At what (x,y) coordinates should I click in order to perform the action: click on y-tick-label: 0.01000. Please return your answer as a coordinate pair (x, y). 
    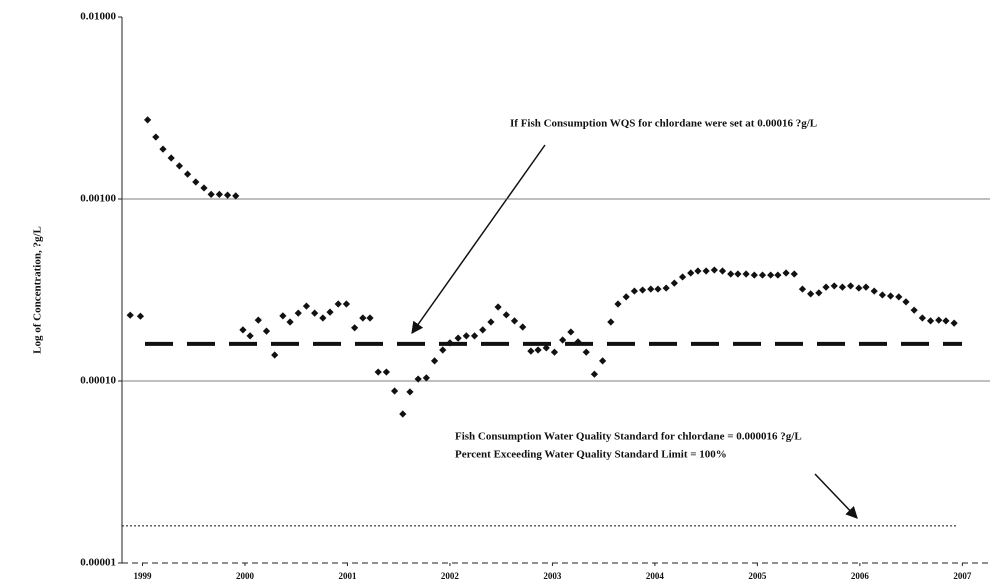
    Looking at the image, I should click on (98, 17).